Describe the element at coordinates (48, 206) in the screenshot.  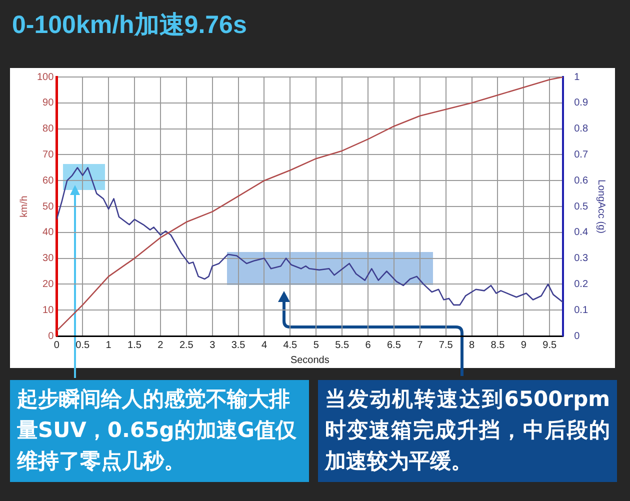
I see `y-tick-label: 50` at that location.